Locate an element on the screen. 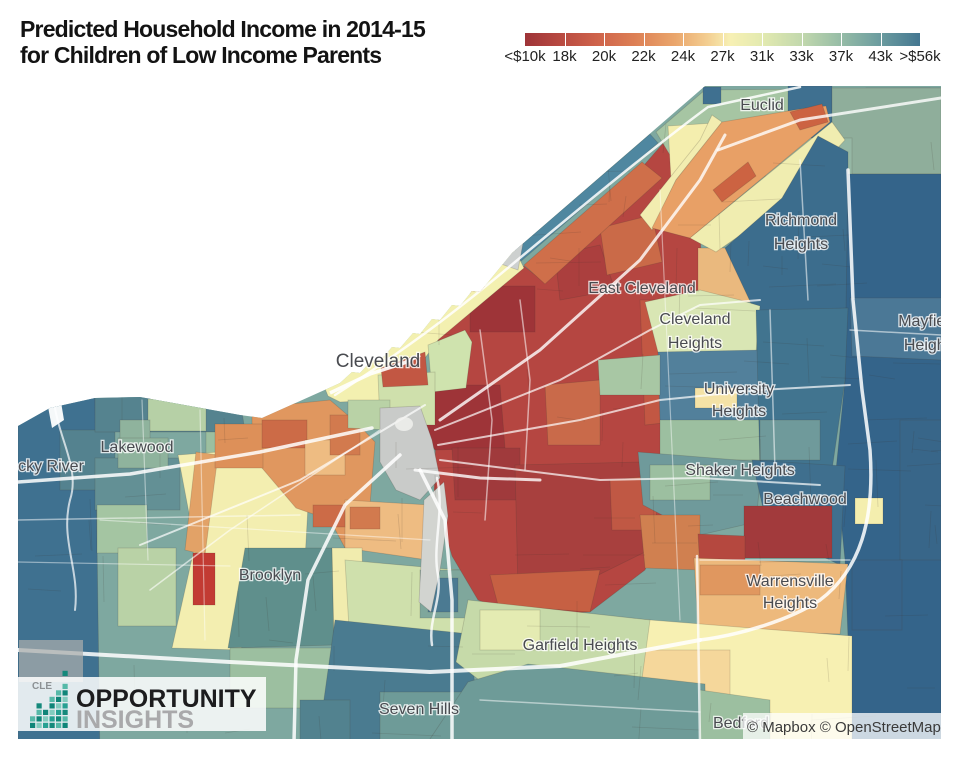  svg-text: Brooklyn is located at coordinates (270, 575).